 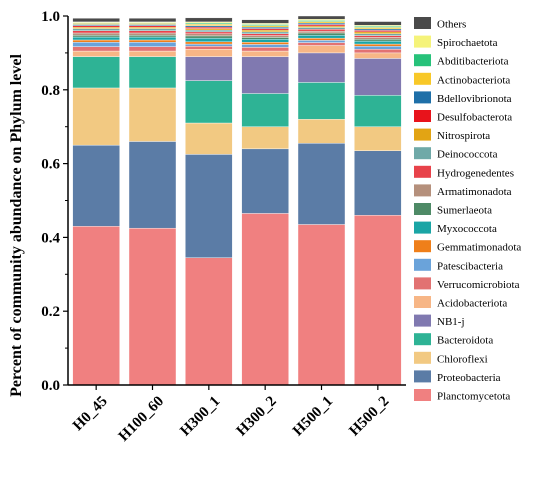 I want to click on legend-label: Acidobacteriota, so click(x=472, y=304).